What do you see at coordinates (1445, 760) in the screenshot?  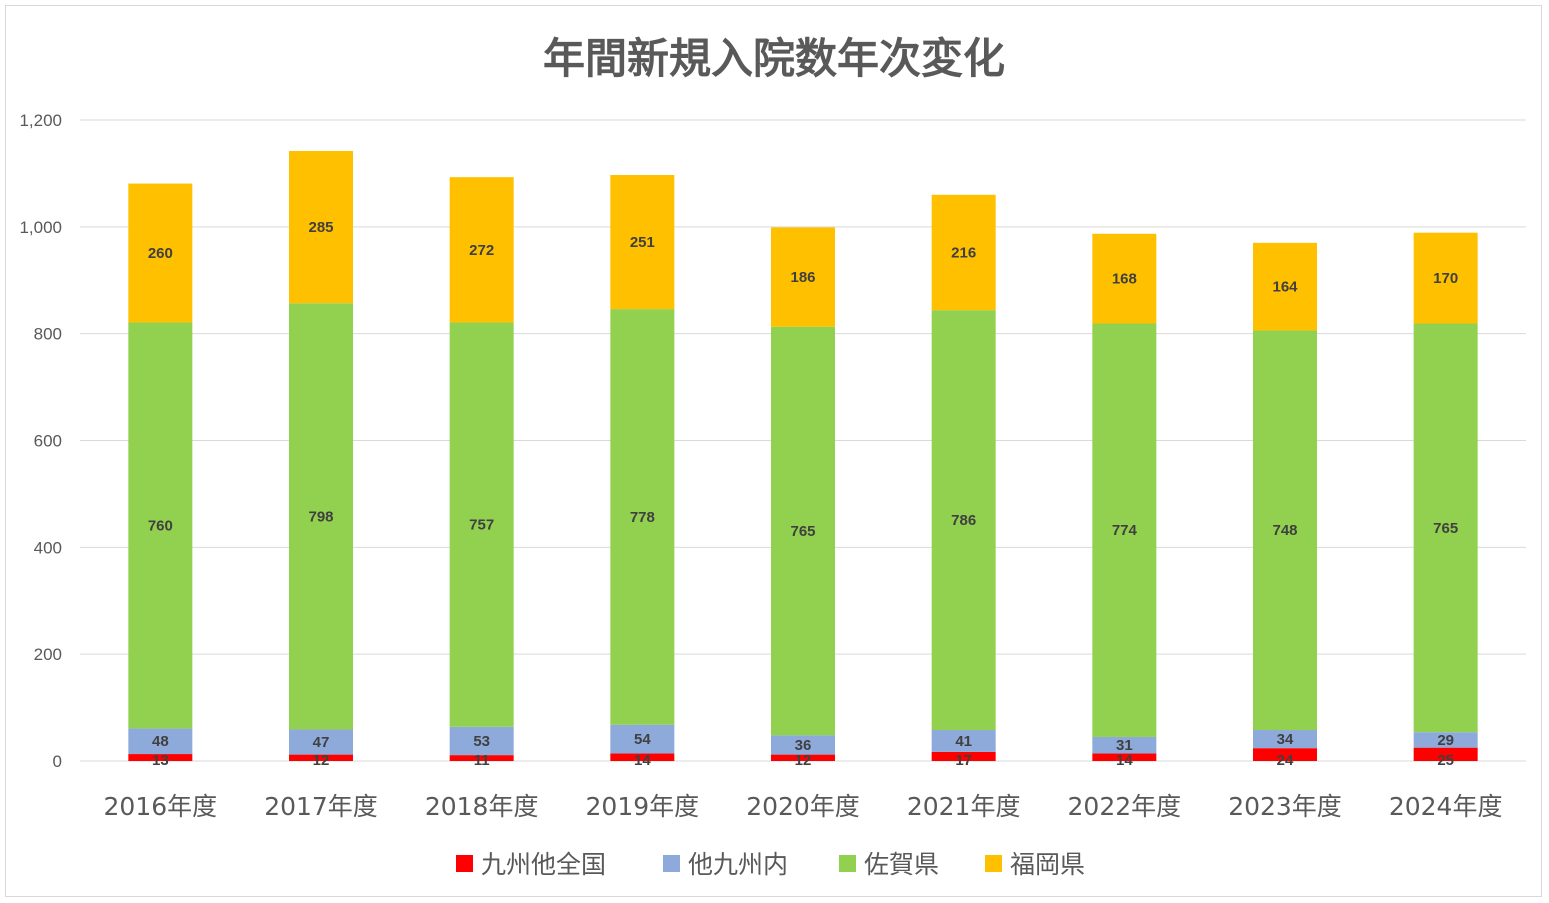 I see `data-label: 25` at bounding box center [1445, 760].